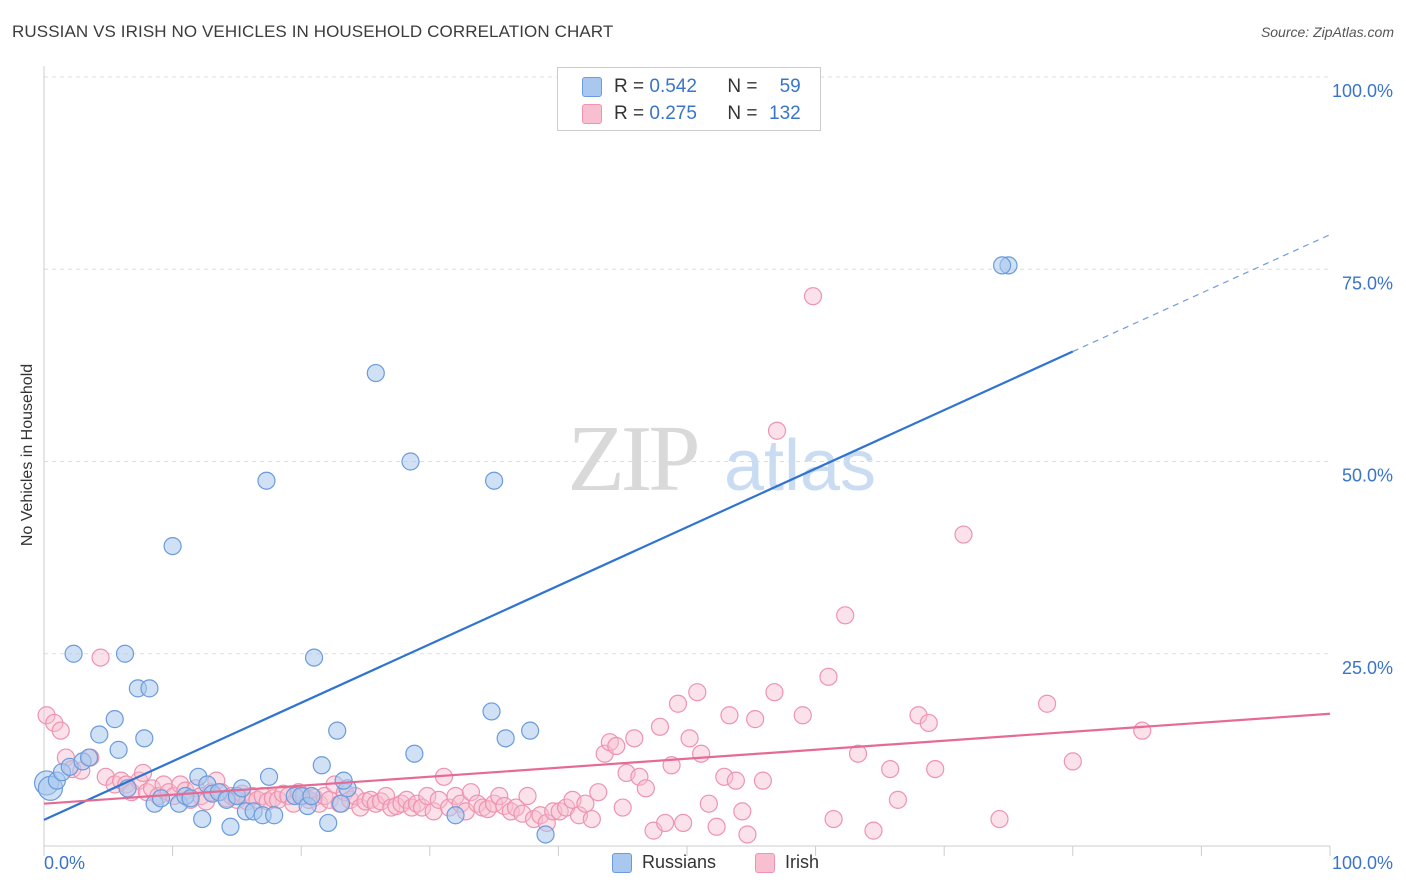 The image size is (1406, 892). I want to click on watermark-zip: ZIP, so click(633, 459).